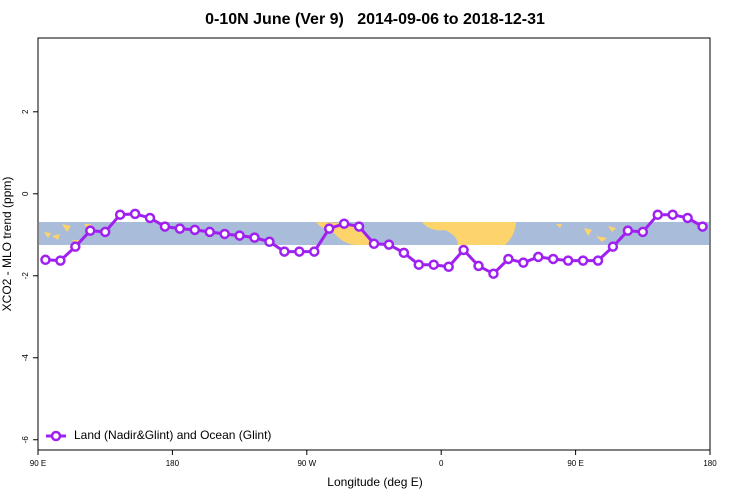 This screenshot has height=500, width=750. What do you see at coordinates (25, 111) in the screenshot?
I see `y-tick-label: 2` at bounding box center [25, 111].